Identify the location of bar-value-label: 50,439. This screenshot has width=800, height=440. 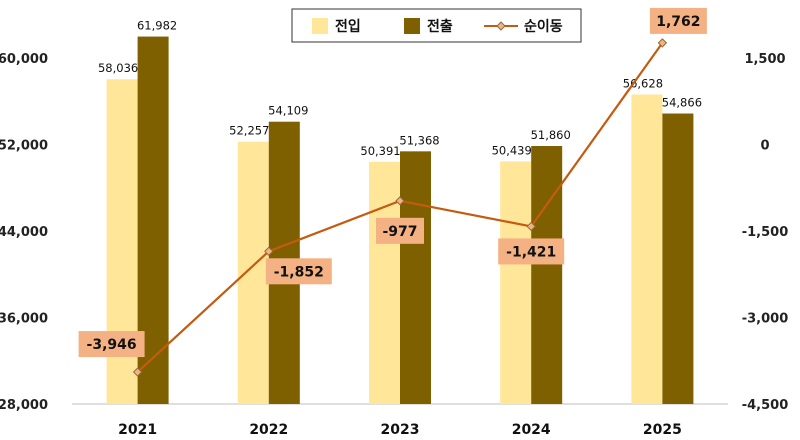
(512, 150).